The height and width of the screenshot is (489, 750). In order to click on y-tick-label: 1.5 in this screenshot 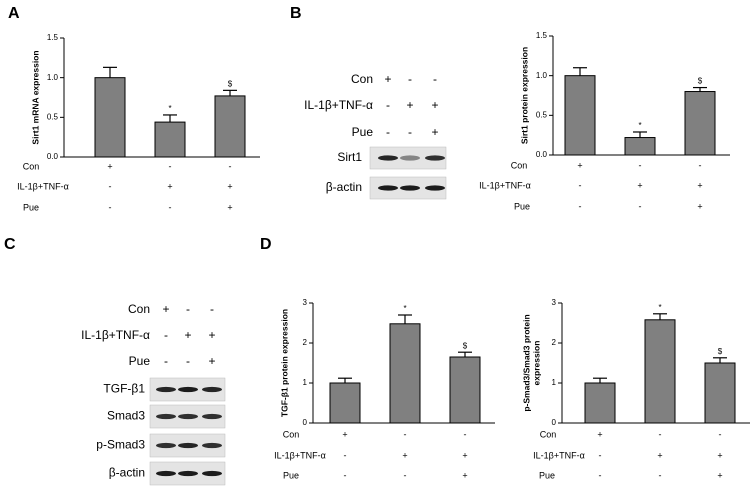, I will do `click(542, 35)`.